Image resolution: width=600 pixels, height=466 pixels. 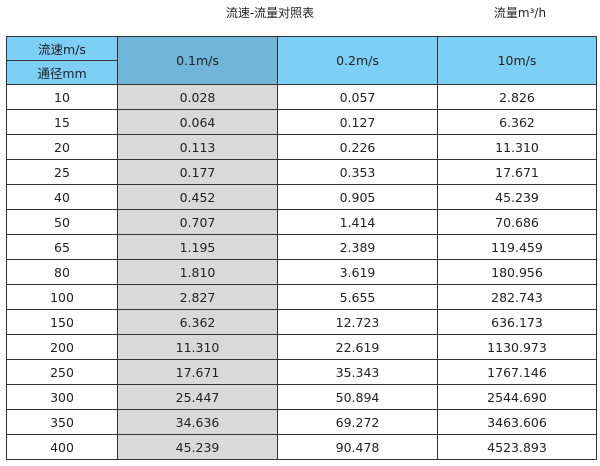 I want to click on table-row: 400 45.239 90.478 4523.893, so click(x=301, y=447).